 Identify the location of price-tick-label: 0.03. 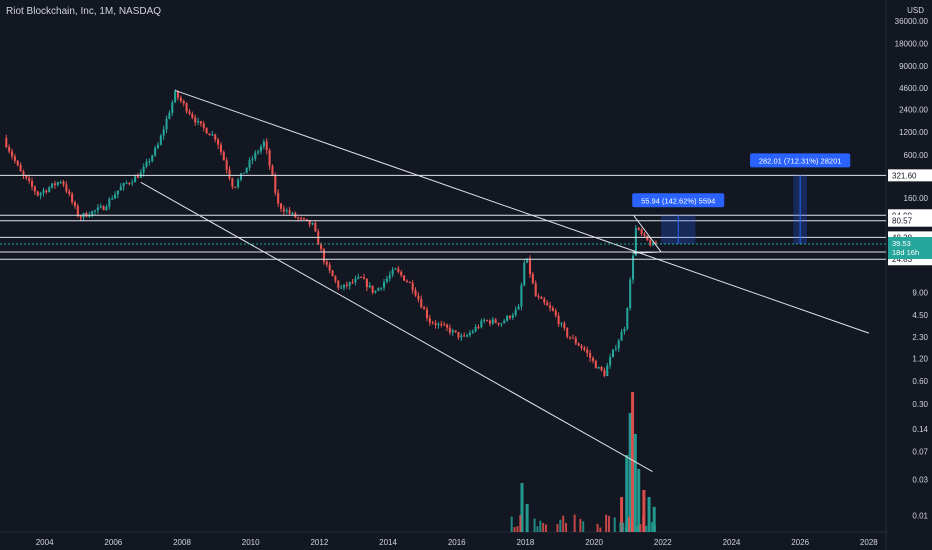
(920, 479).